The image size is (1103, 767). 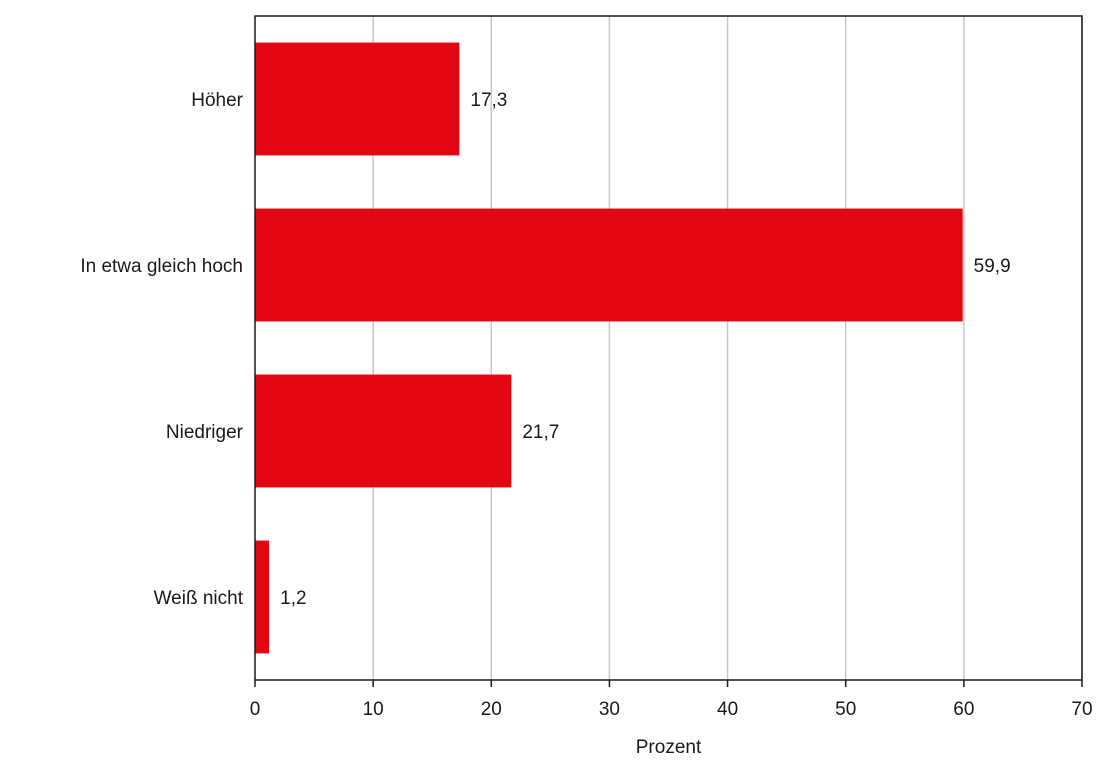 I want to click on x-tick-label-0: 0, so click(x=255, y=709).